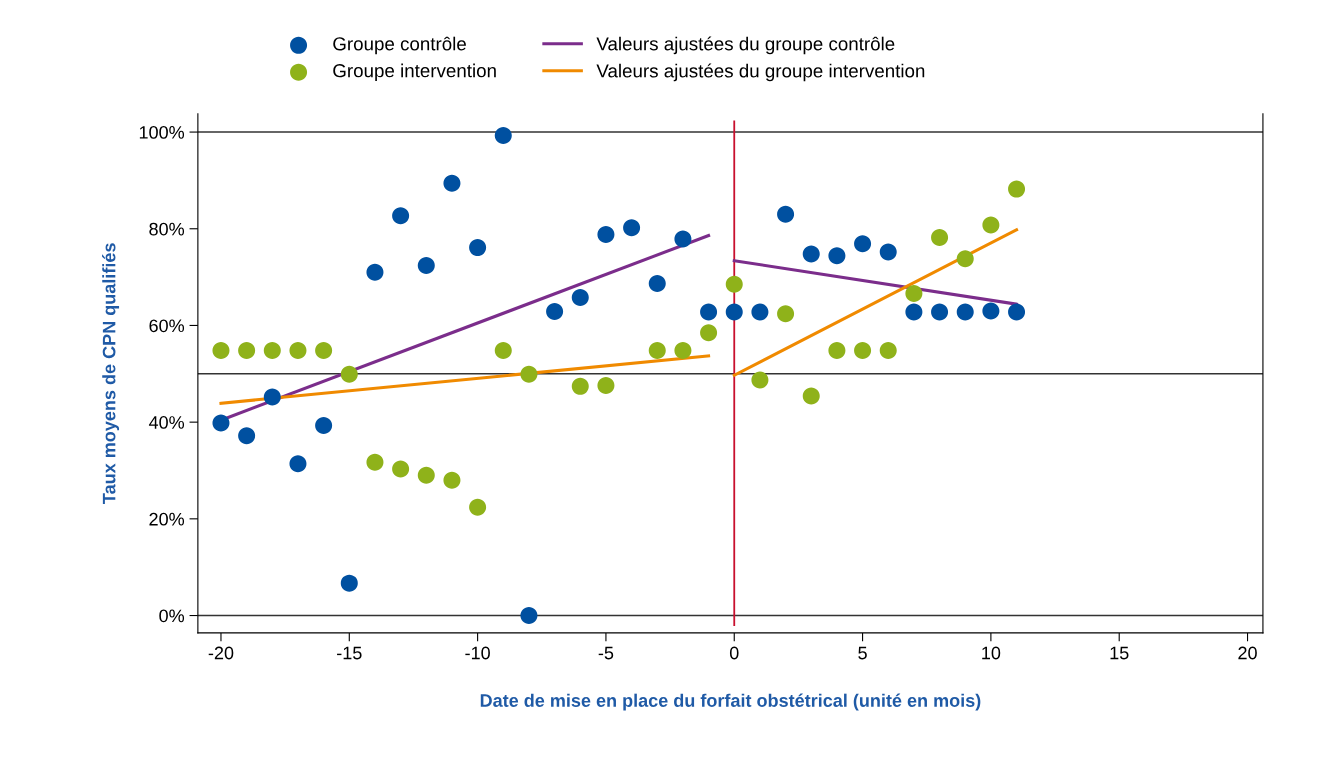 This screenshot has width=1328, height=758. Describe the element at coordinates (991, 653) in the screenshot. I see `x-tick-label: 10` at that location.